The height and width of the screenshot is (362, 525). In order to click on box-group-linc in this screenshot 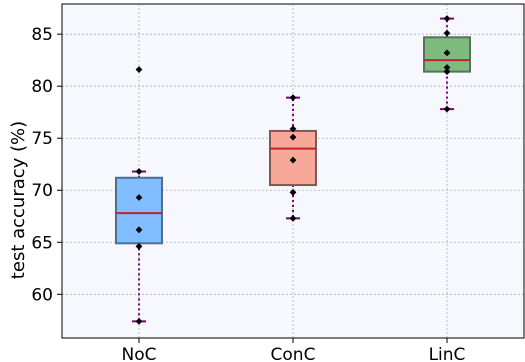, I will do `click(447, 64)`.